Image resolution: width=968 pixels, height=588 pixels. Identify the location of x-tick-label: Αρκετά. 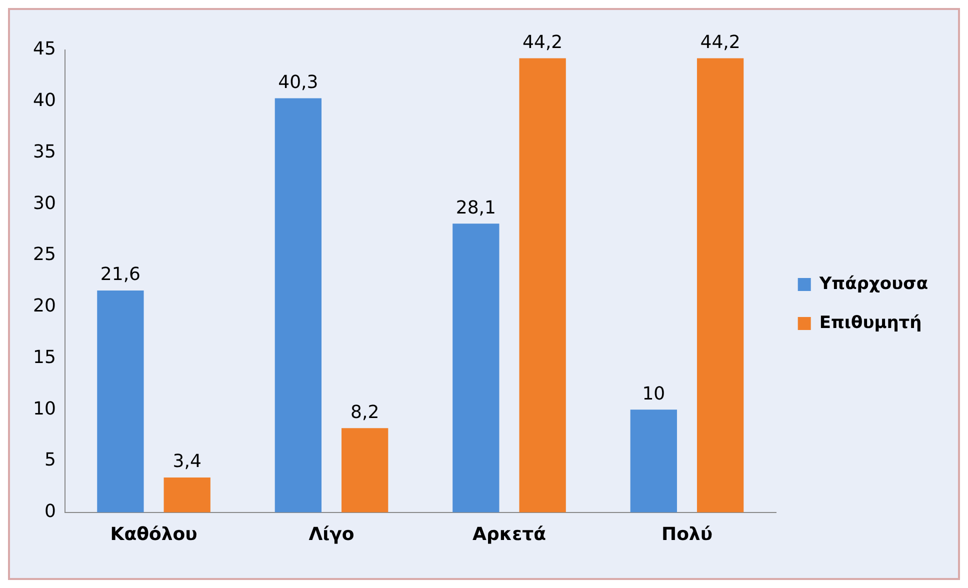
(509, 534).